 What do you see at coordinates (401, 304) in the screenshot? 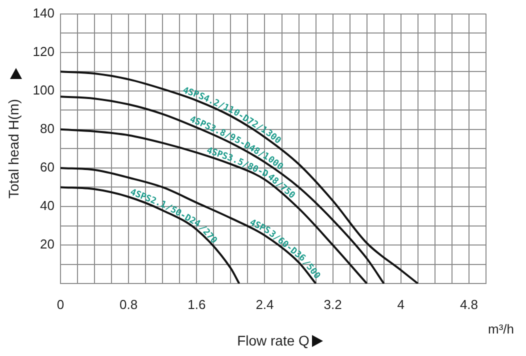
I see `x-tick-label: 4` at bounding box center [401, 304].